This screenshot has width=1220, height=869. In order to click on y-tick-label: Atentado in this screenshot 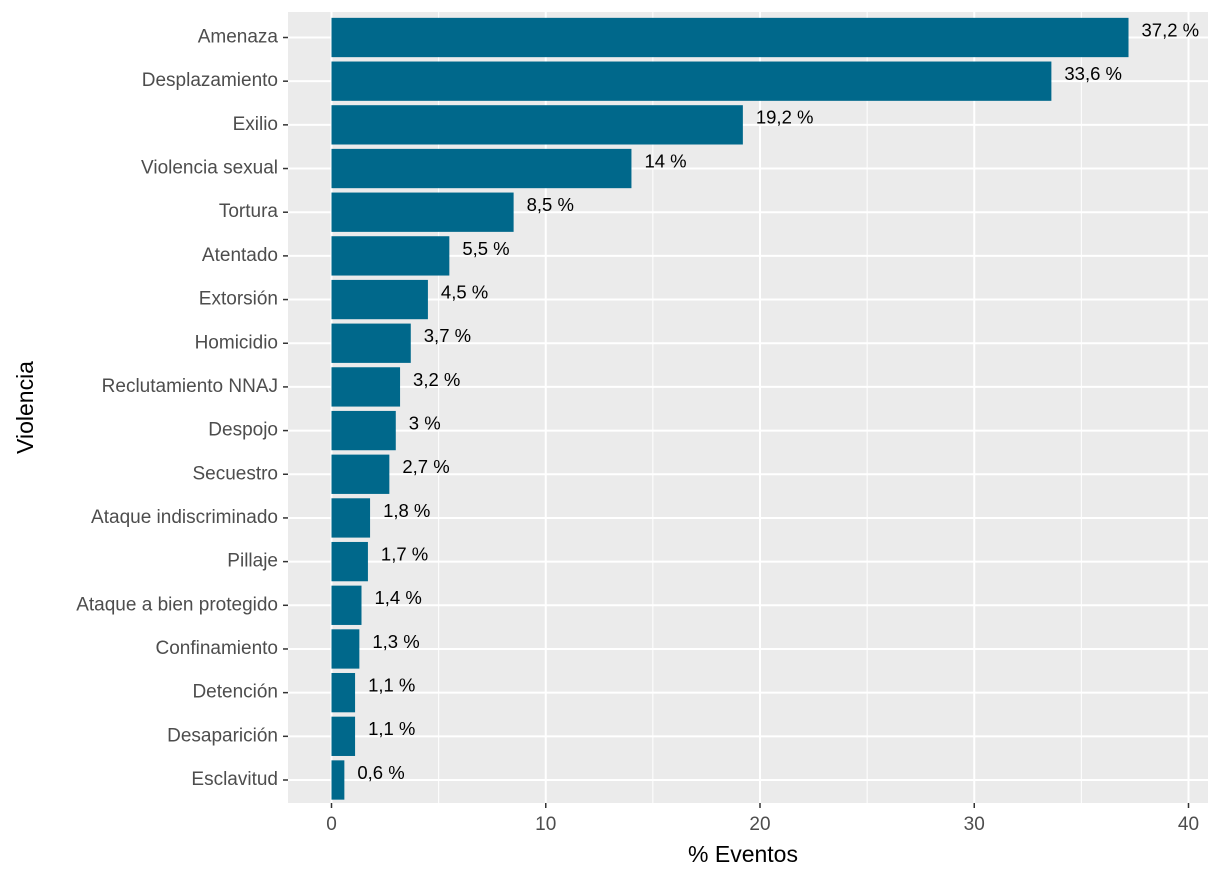, I will do `click(240, 255)`.